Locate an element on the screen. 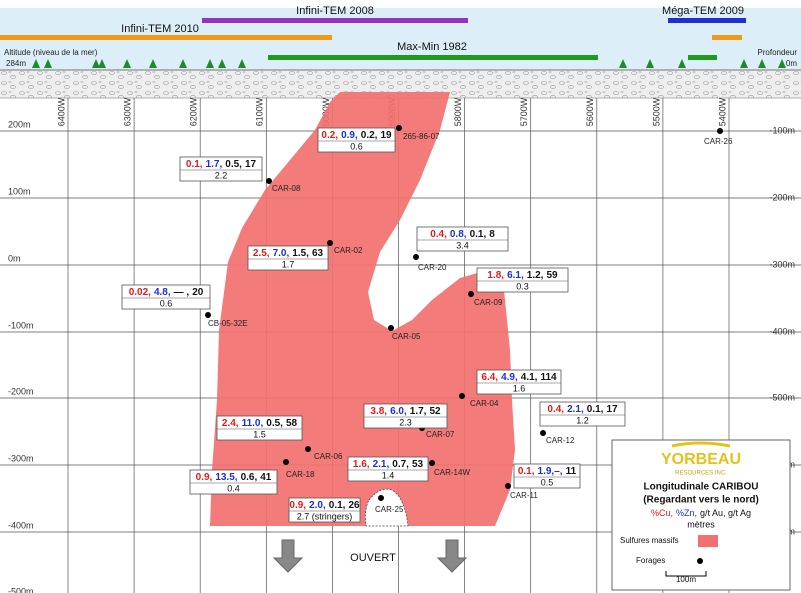  assay-value: 2.0, is located at coordinates (317, 505).